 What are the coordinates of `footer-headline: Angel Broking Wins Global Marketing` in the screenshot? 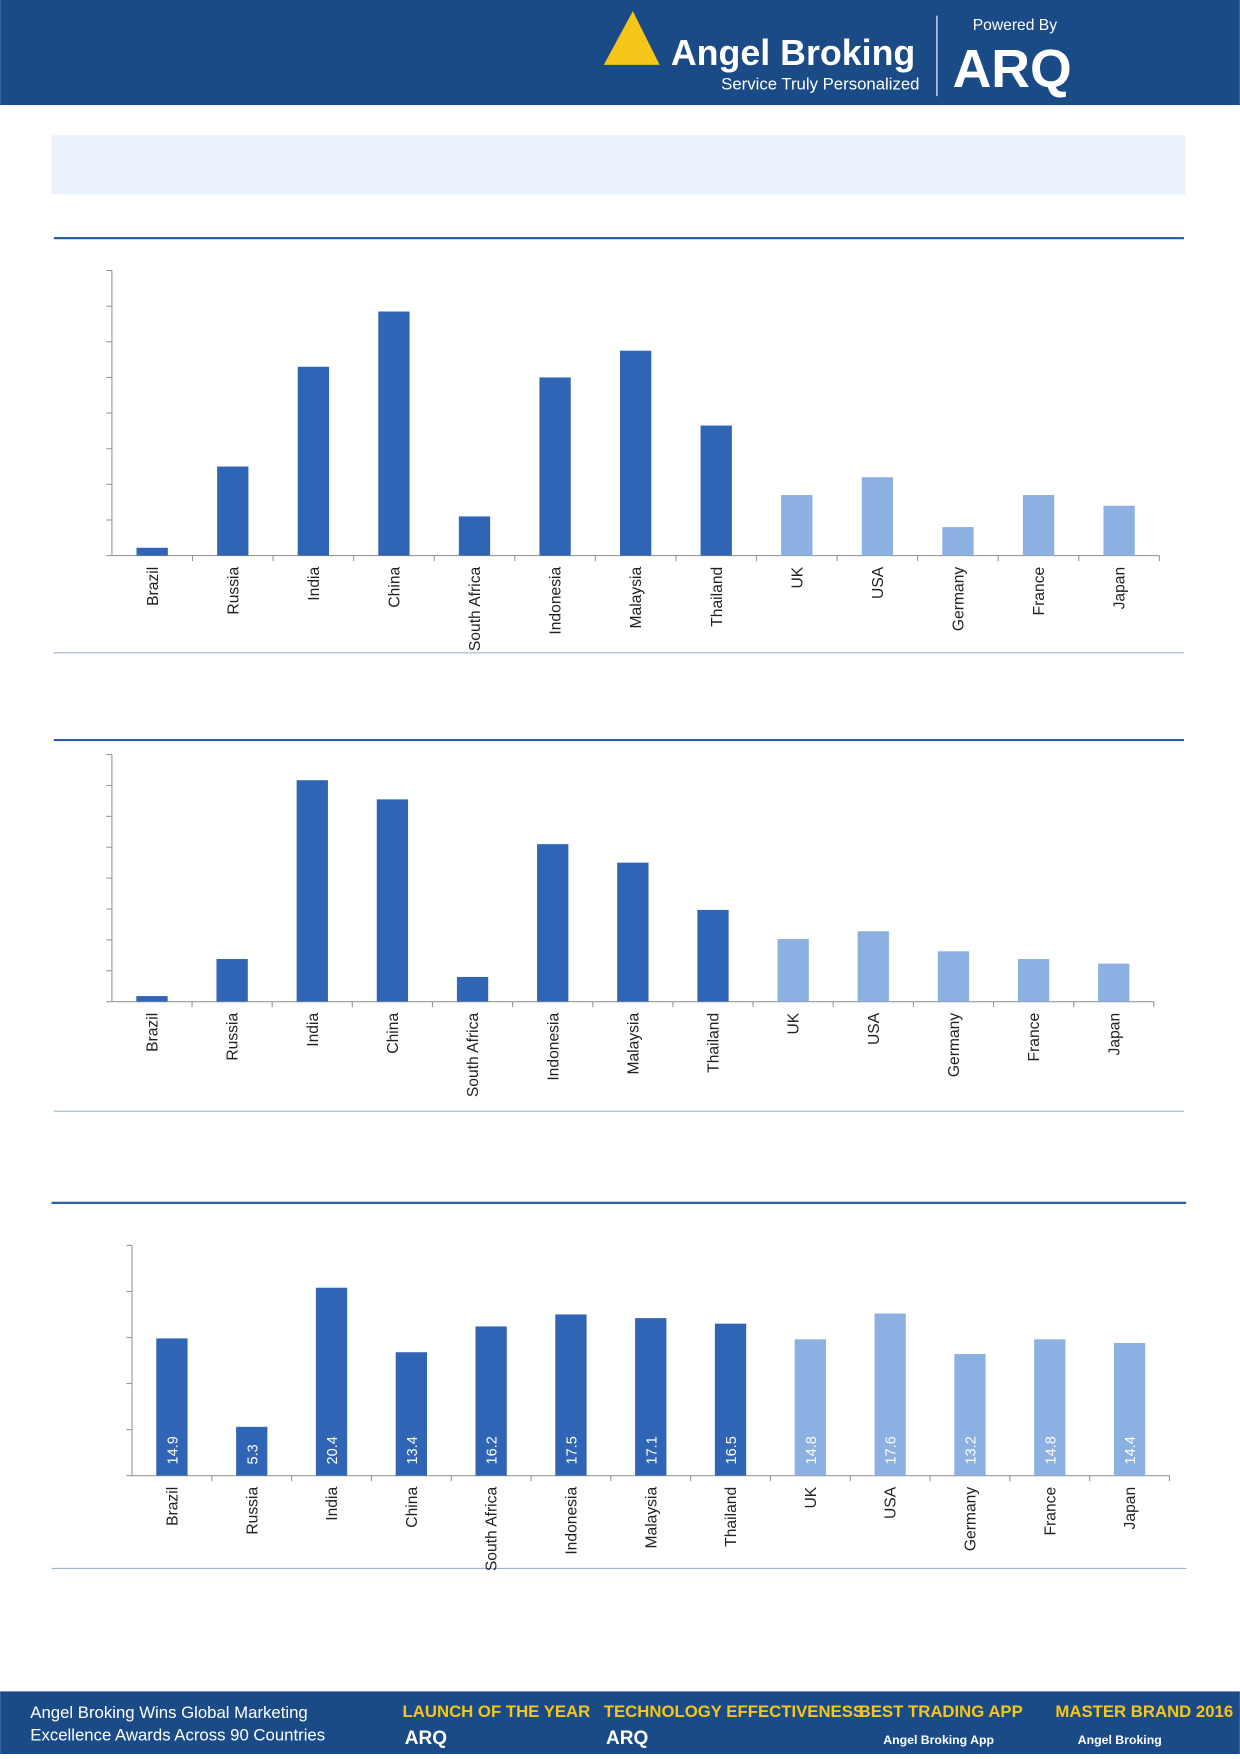 It's located at (168, 1712).